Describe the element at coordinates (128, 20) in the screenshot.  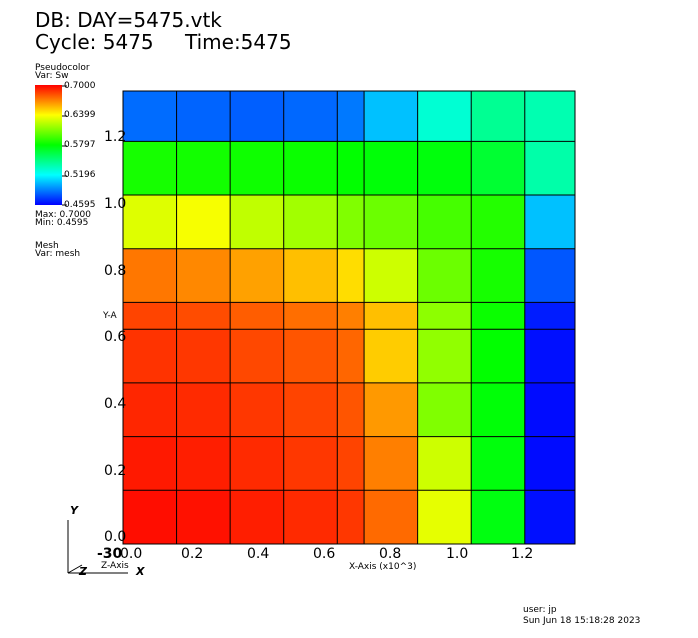
I see `db-title: DB: DAY=5475.vtk` at that location.